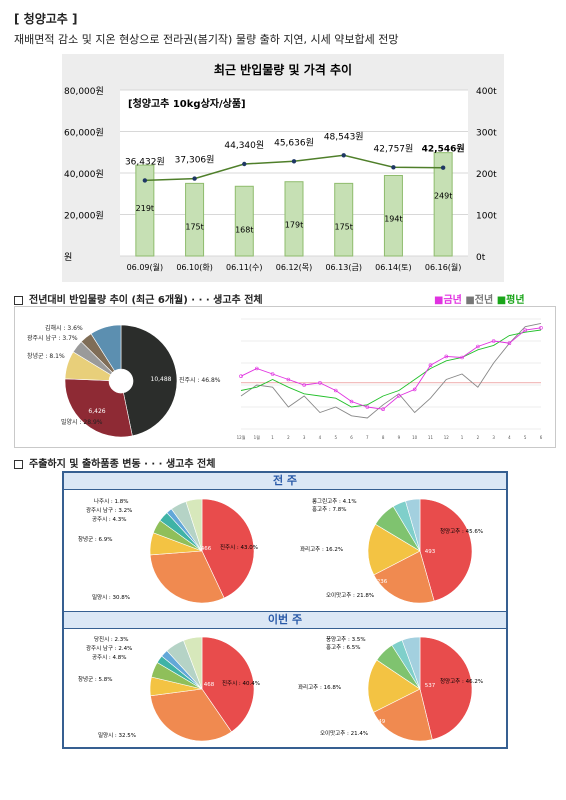  Describe the element at coordinates (334, 501) in the screenshot. I see `variety-label: 롱그린고추 : 4.1%` at that location.